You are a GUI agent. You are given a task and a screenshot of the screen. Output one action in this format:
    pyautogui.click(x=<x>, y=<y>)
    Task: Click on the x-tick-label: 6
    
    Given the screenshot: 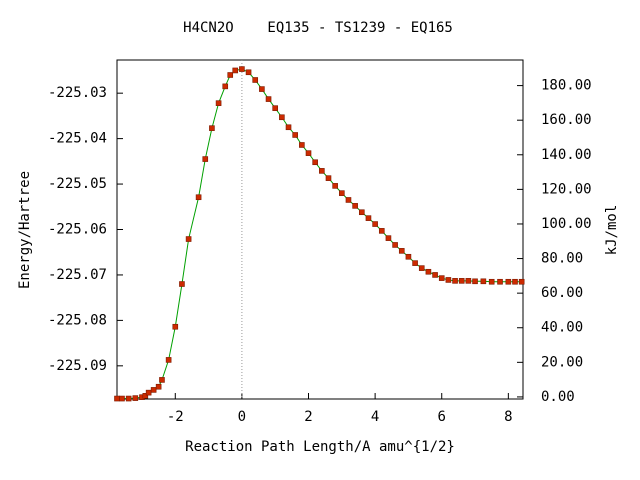 What is the action you would take?
    pyautogui.click(x=442, y=417)
    